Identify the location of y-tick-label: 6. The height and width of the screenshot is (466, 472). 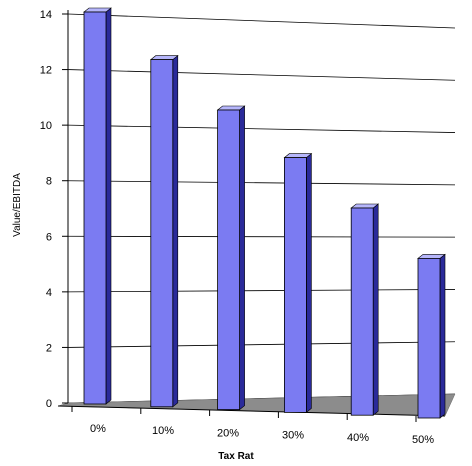
(49, 237).